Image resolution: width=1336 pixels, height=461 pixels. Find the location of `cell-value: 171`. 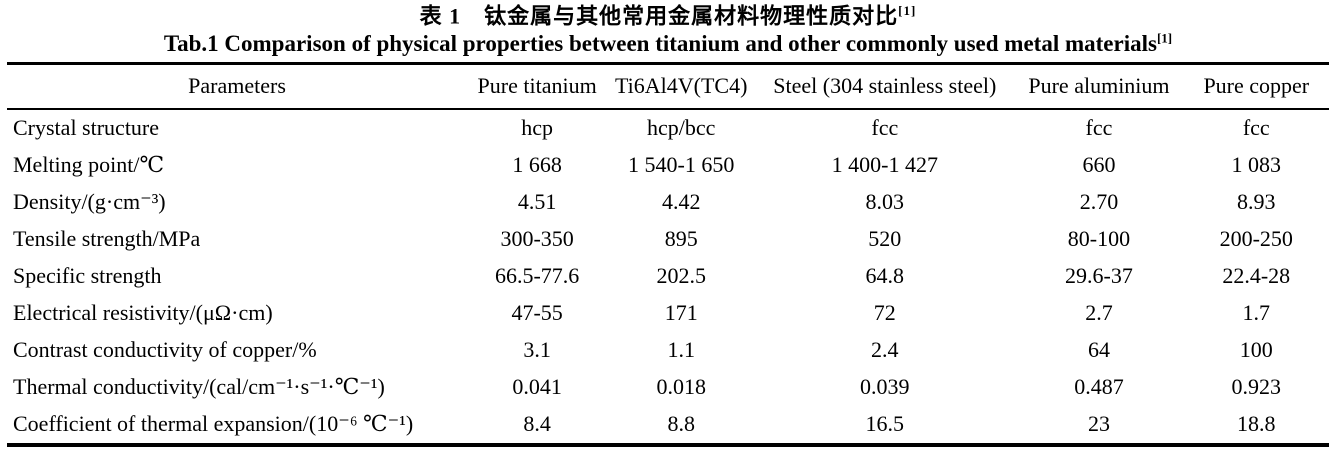

cell-value: 171 is located at coordinates (681, 313).